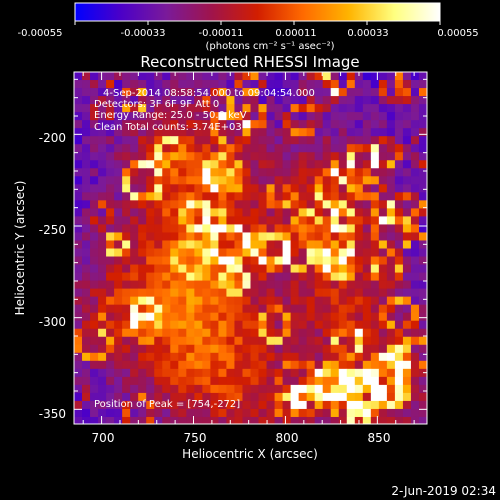 The image size is (500, 500). What do you see at coordinates (52, 414) in the screenshot?
I see `y-tick-label-3: -350` at bounding box center [52, 414].